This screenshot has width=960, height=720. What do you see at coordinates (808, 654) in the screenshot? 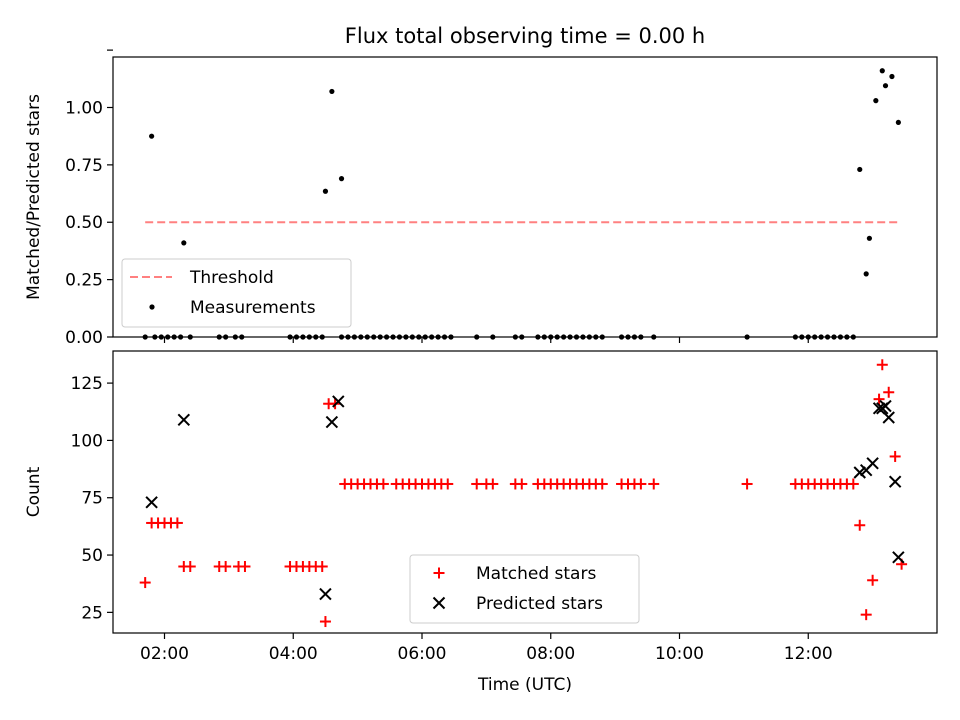
I see `x-tick-label: 12:00` at bounding box center [808, 654].